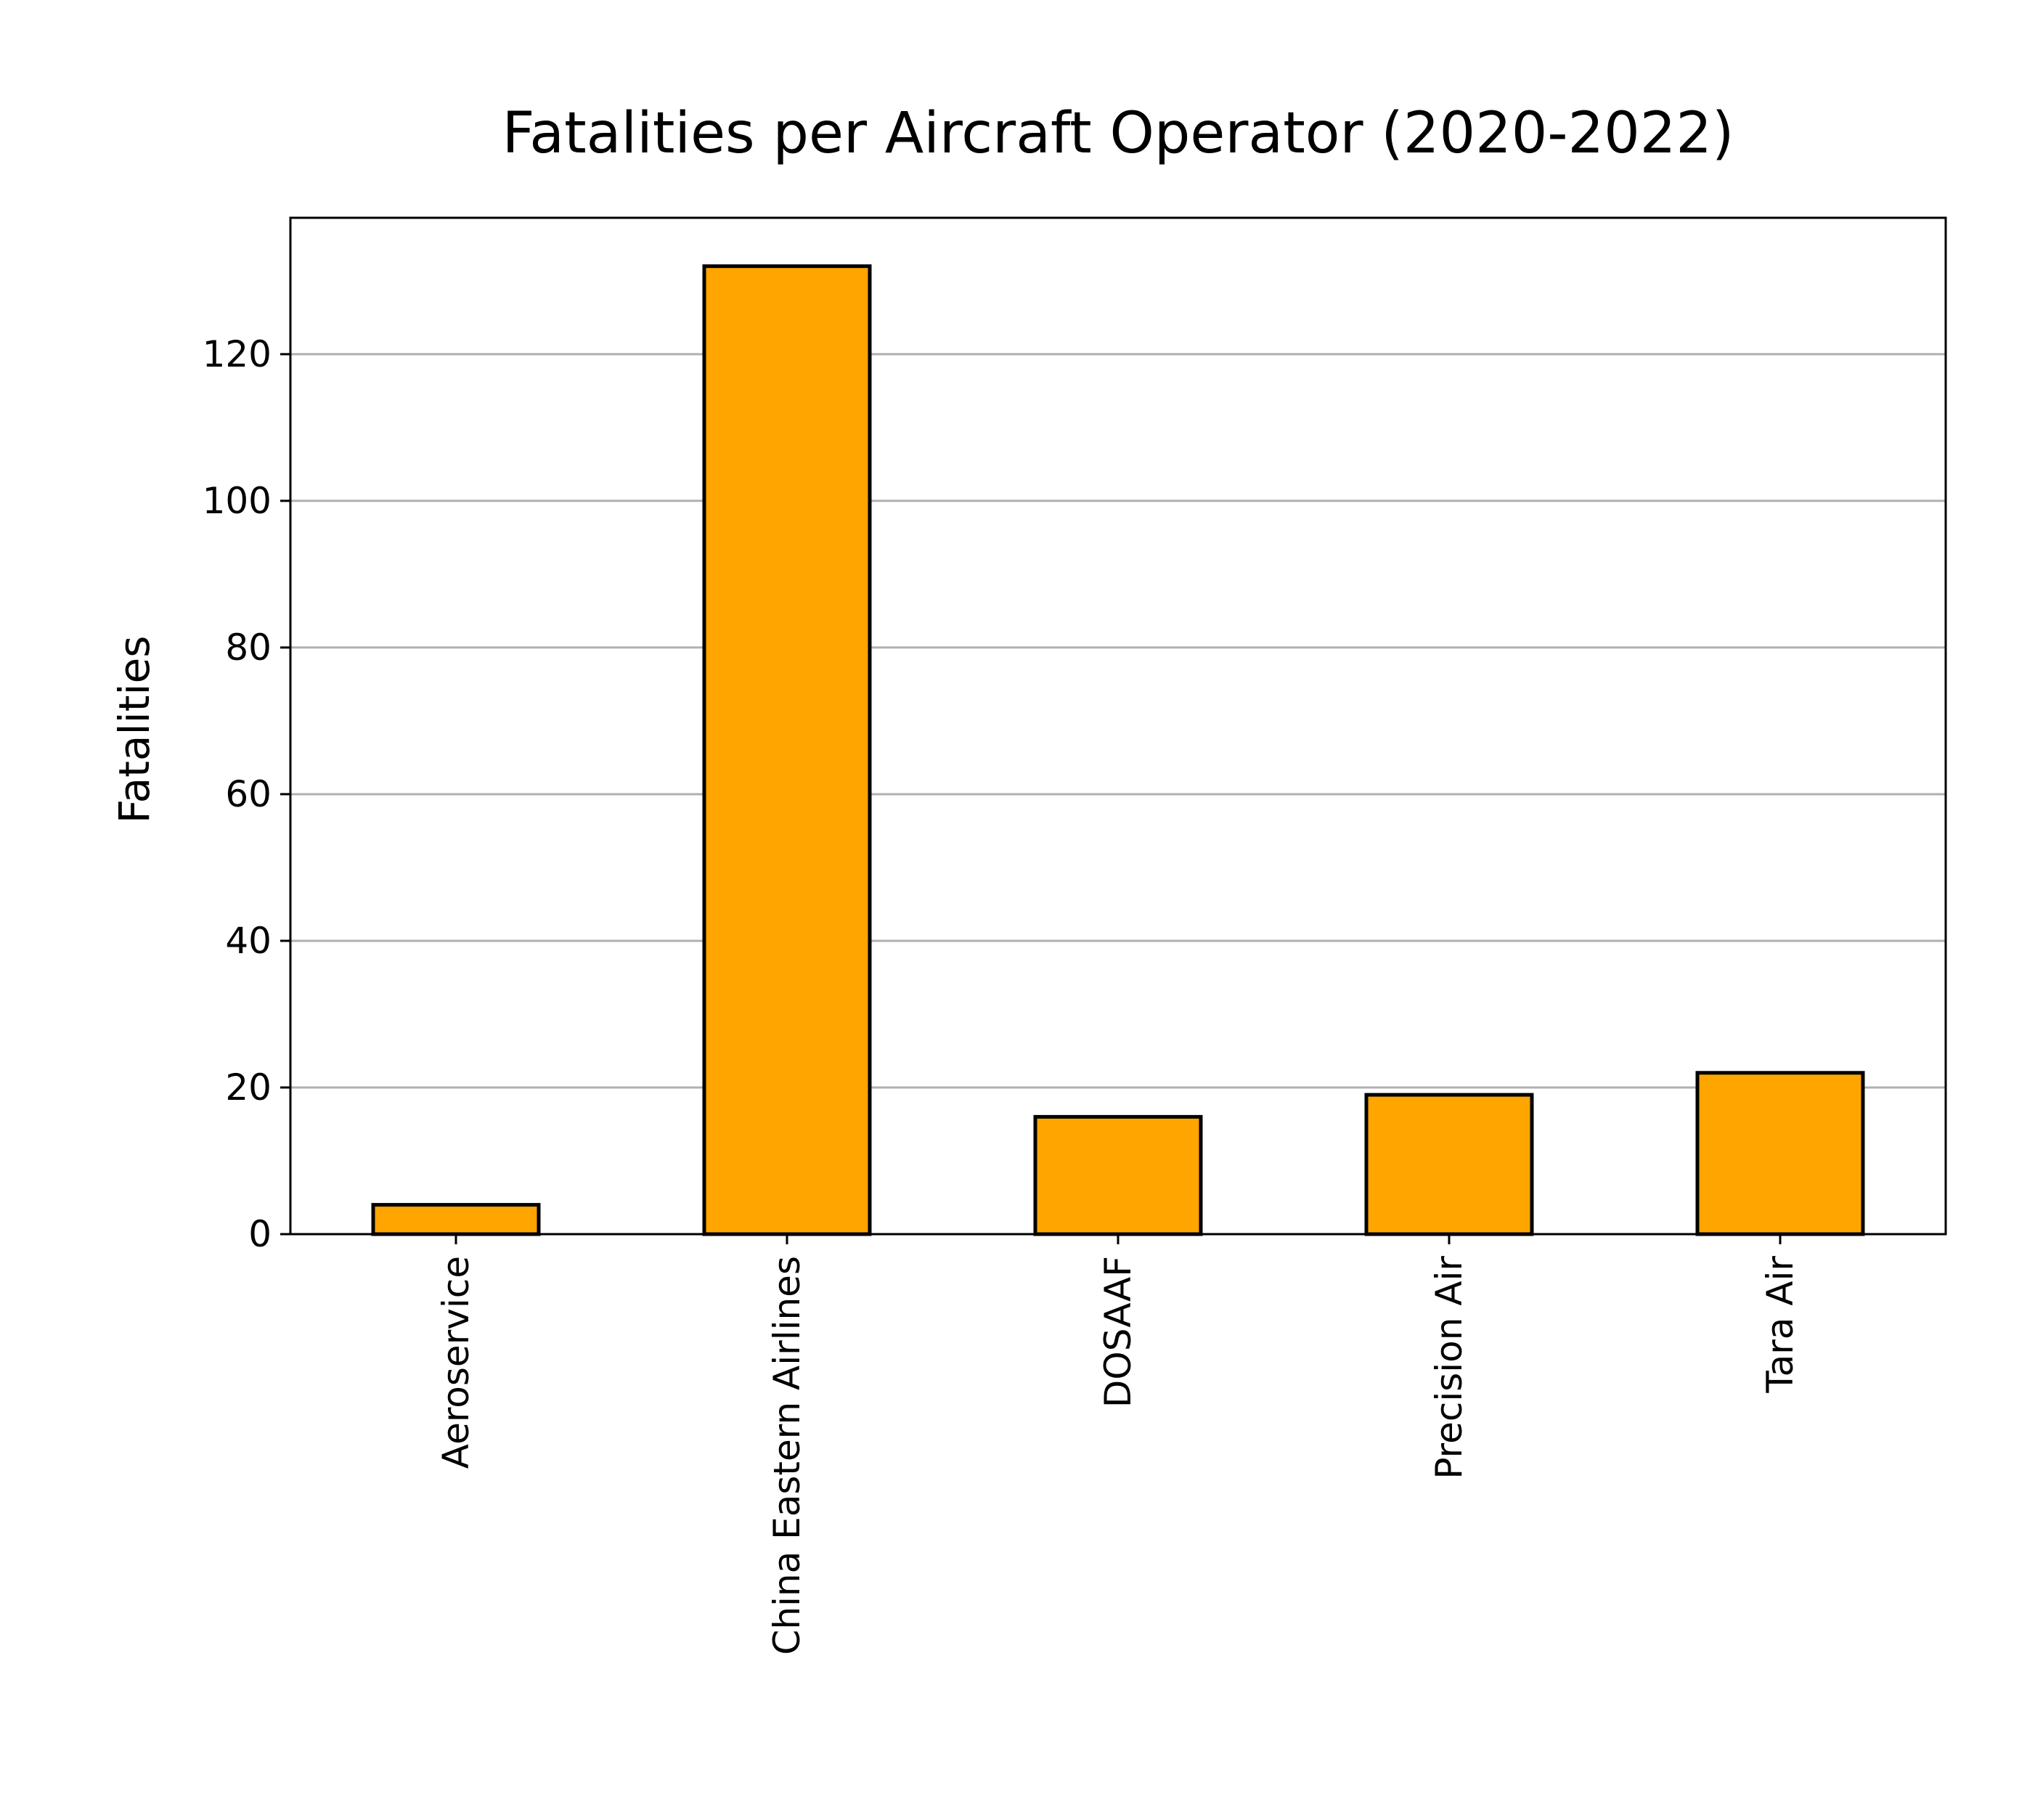 Image resolution: width=2035 pixels, height=1820 pixels. What do you see at coordinates (1118, 1175) in the screenshot?
I see `bar-dosaaf` at bounding box center [1118, 1175].